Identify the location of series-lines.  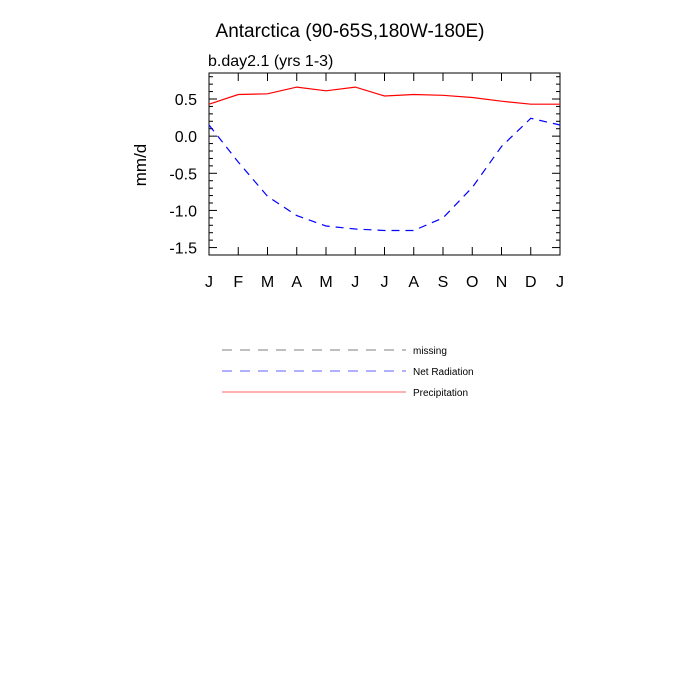
(384, 159).